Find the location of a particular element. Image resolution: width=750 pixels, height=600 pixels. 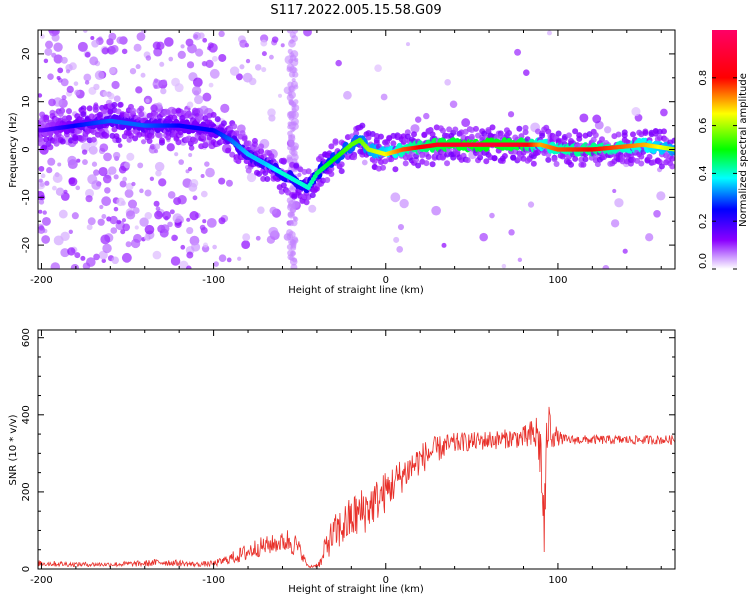

y-tick-label: 0 is located at coordinates (26, 569).